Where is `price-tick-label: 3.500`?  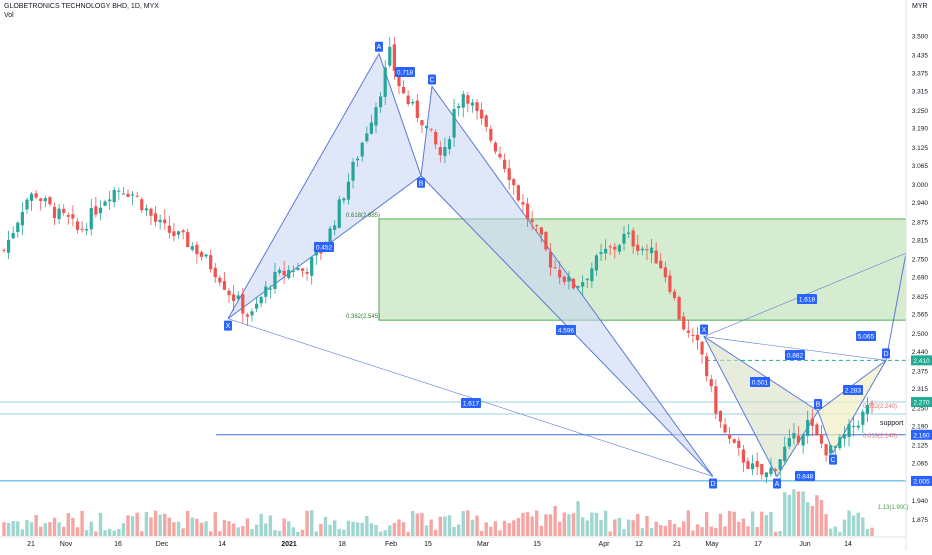 price-tick-label: 3.500 is located at coordinates (920, 36).